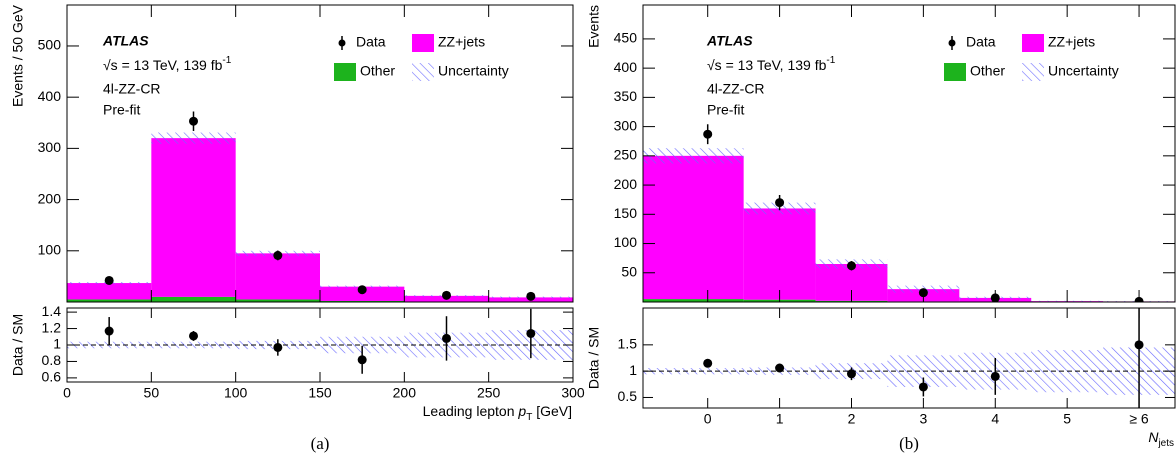  I want to click on ratio-tick-label: 1.2, so click(52, 327).